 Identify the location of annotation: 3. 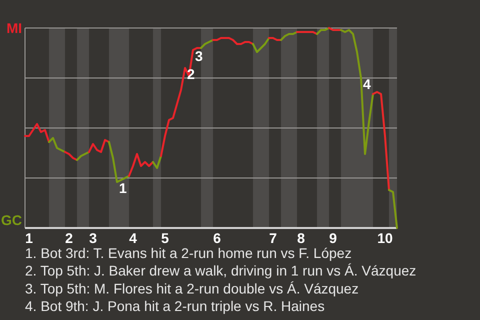
(199, 56).